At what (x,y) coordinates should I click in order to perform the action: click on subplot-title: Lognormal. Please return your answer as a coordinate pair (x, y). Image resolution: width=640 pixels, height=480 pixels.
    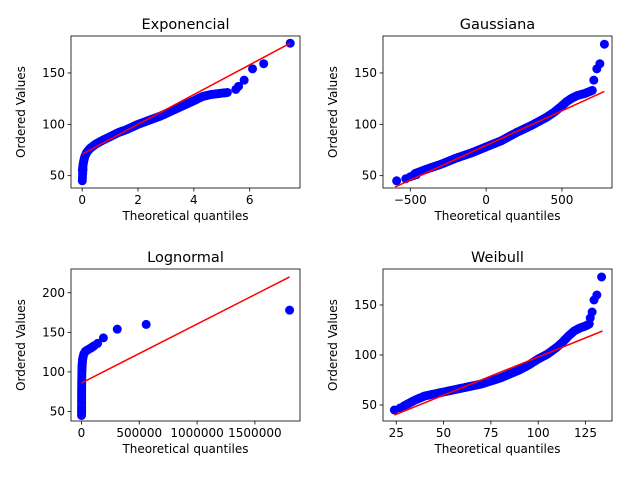
    Looking at the image, I should click on (185, 258).